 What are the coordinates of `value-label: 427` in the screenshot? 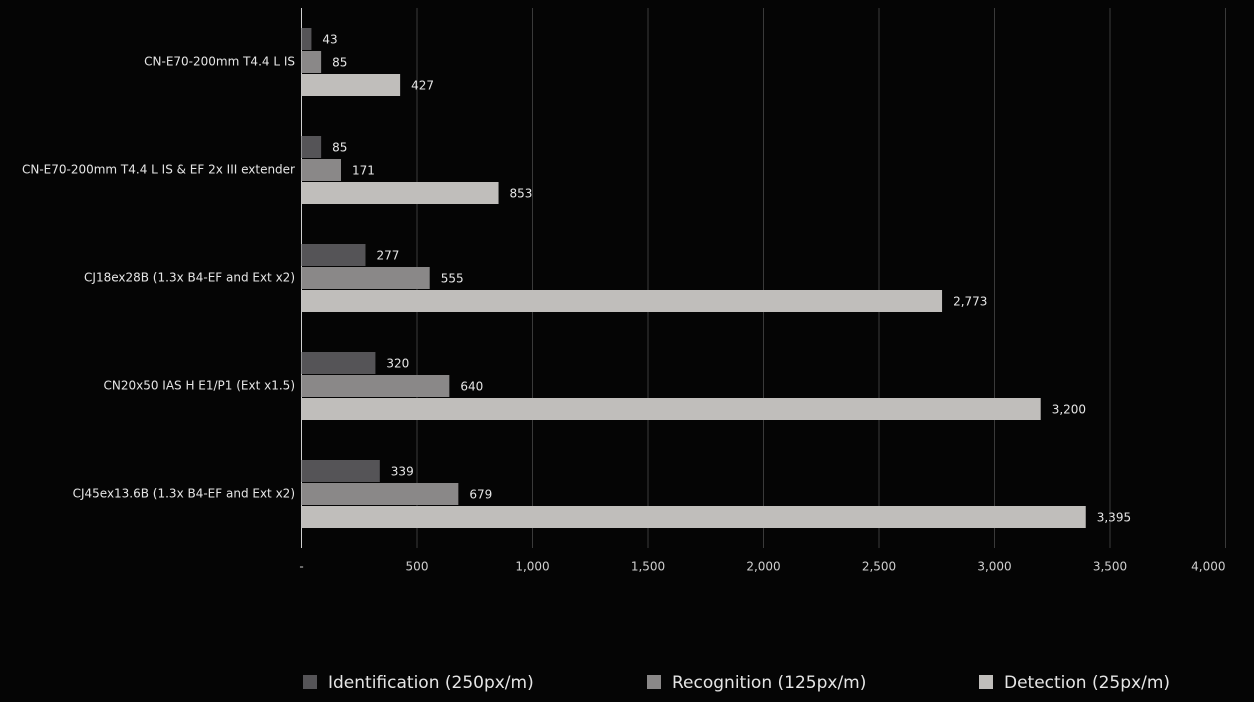 It's located at (422, 86).